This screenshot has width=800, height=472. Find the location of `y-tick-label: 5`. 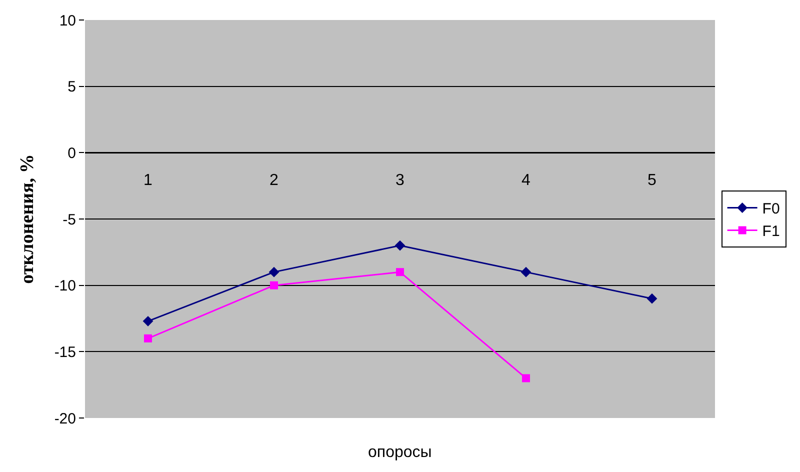

y-tick-label: 5 is located at coordinates (72, 87).